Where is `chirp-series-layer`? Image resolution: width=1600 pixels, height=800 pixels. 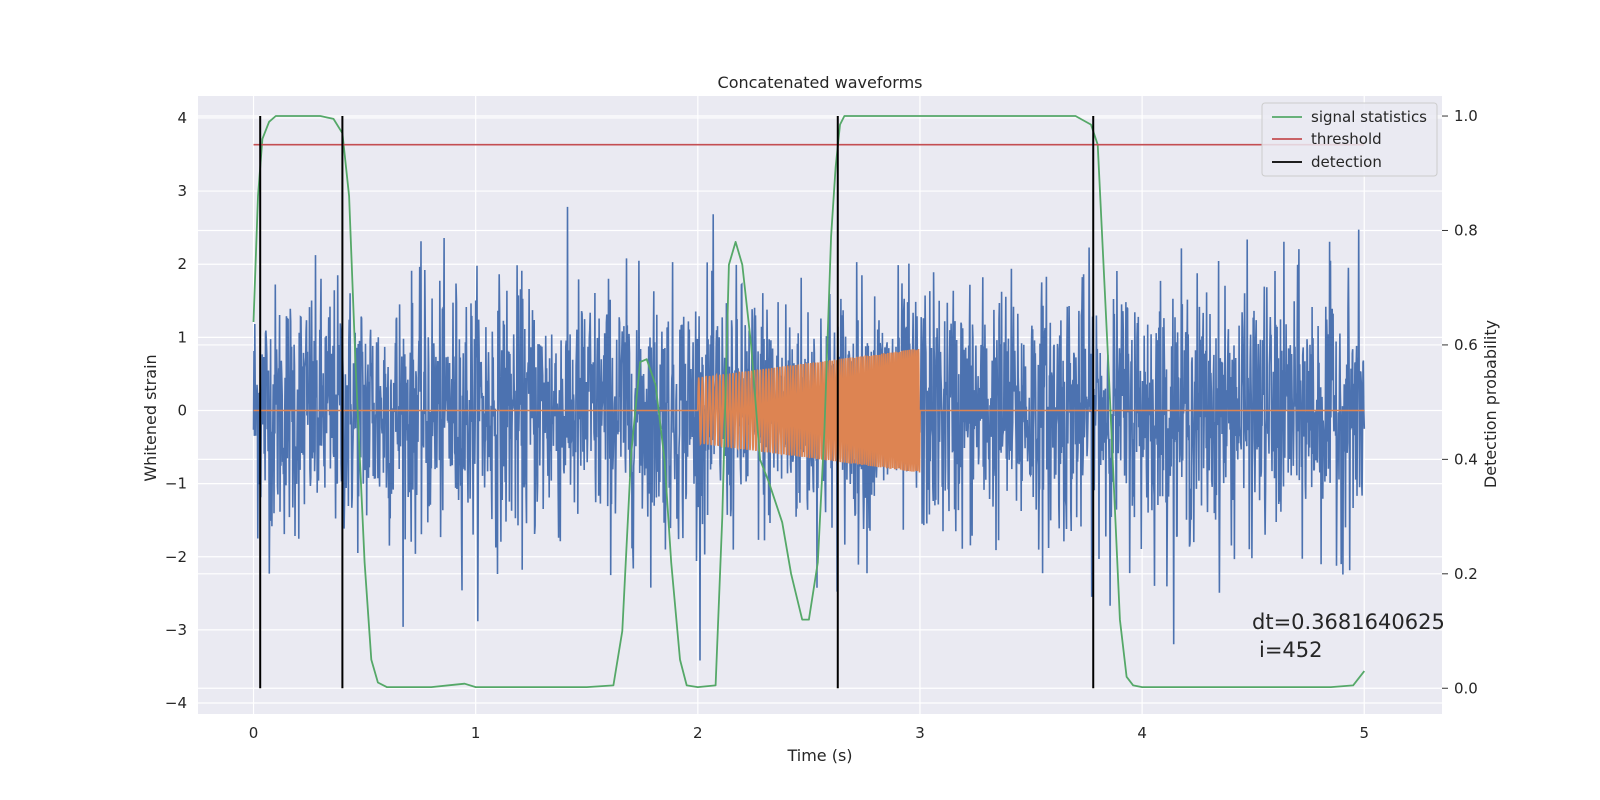 chirp-series-layer is located at coordinates (809, 410).